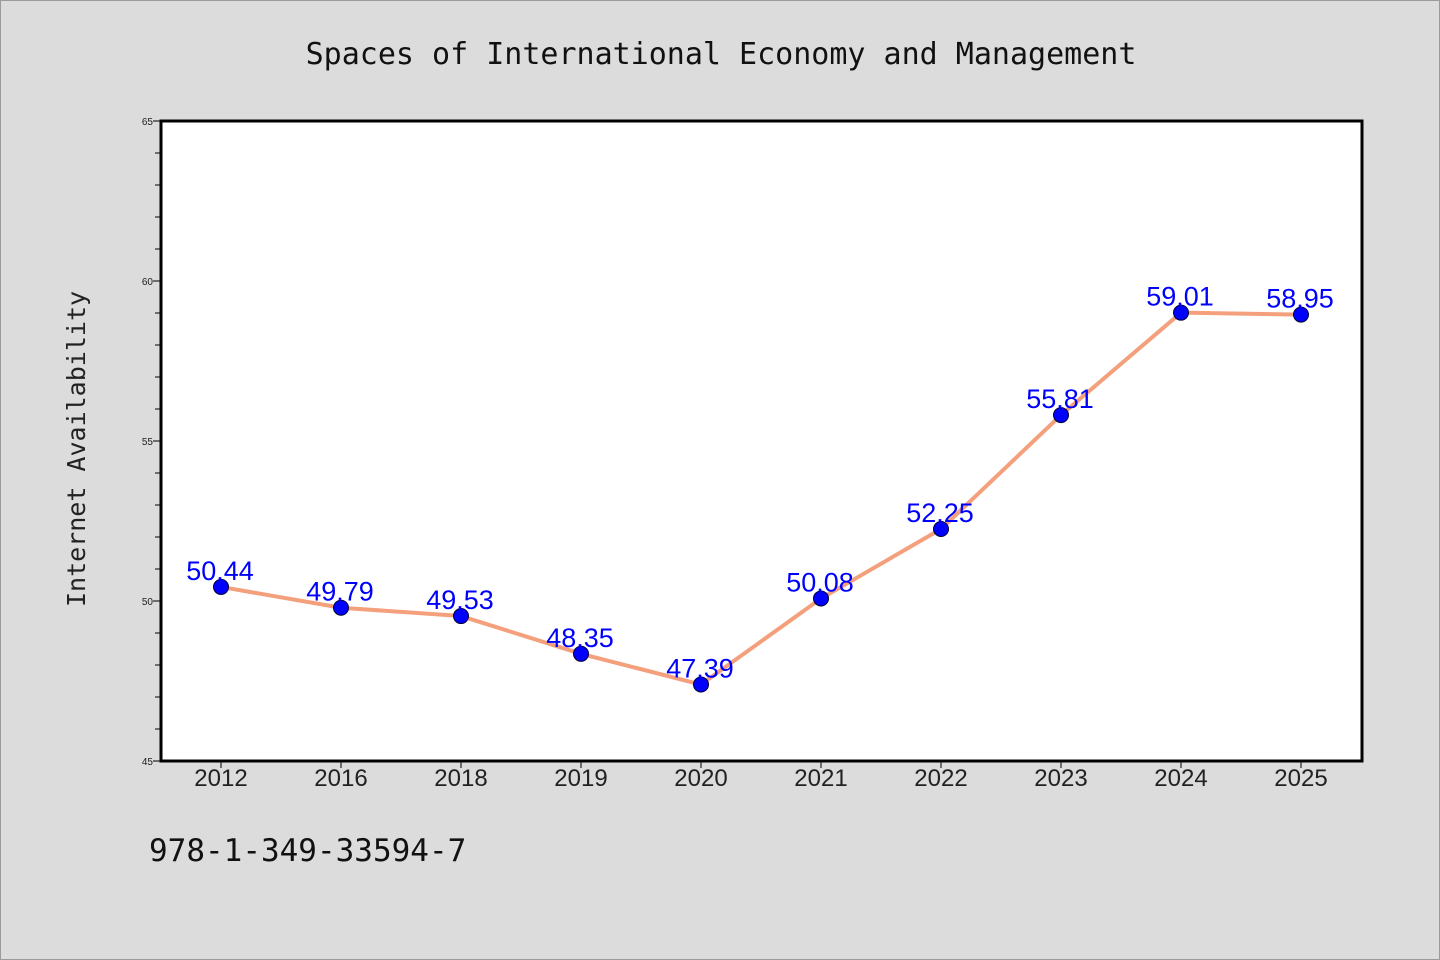 The height and width of the screenshot is (960, 1440). I want to click on data-point-label: 55.81, so click(1060, 399).